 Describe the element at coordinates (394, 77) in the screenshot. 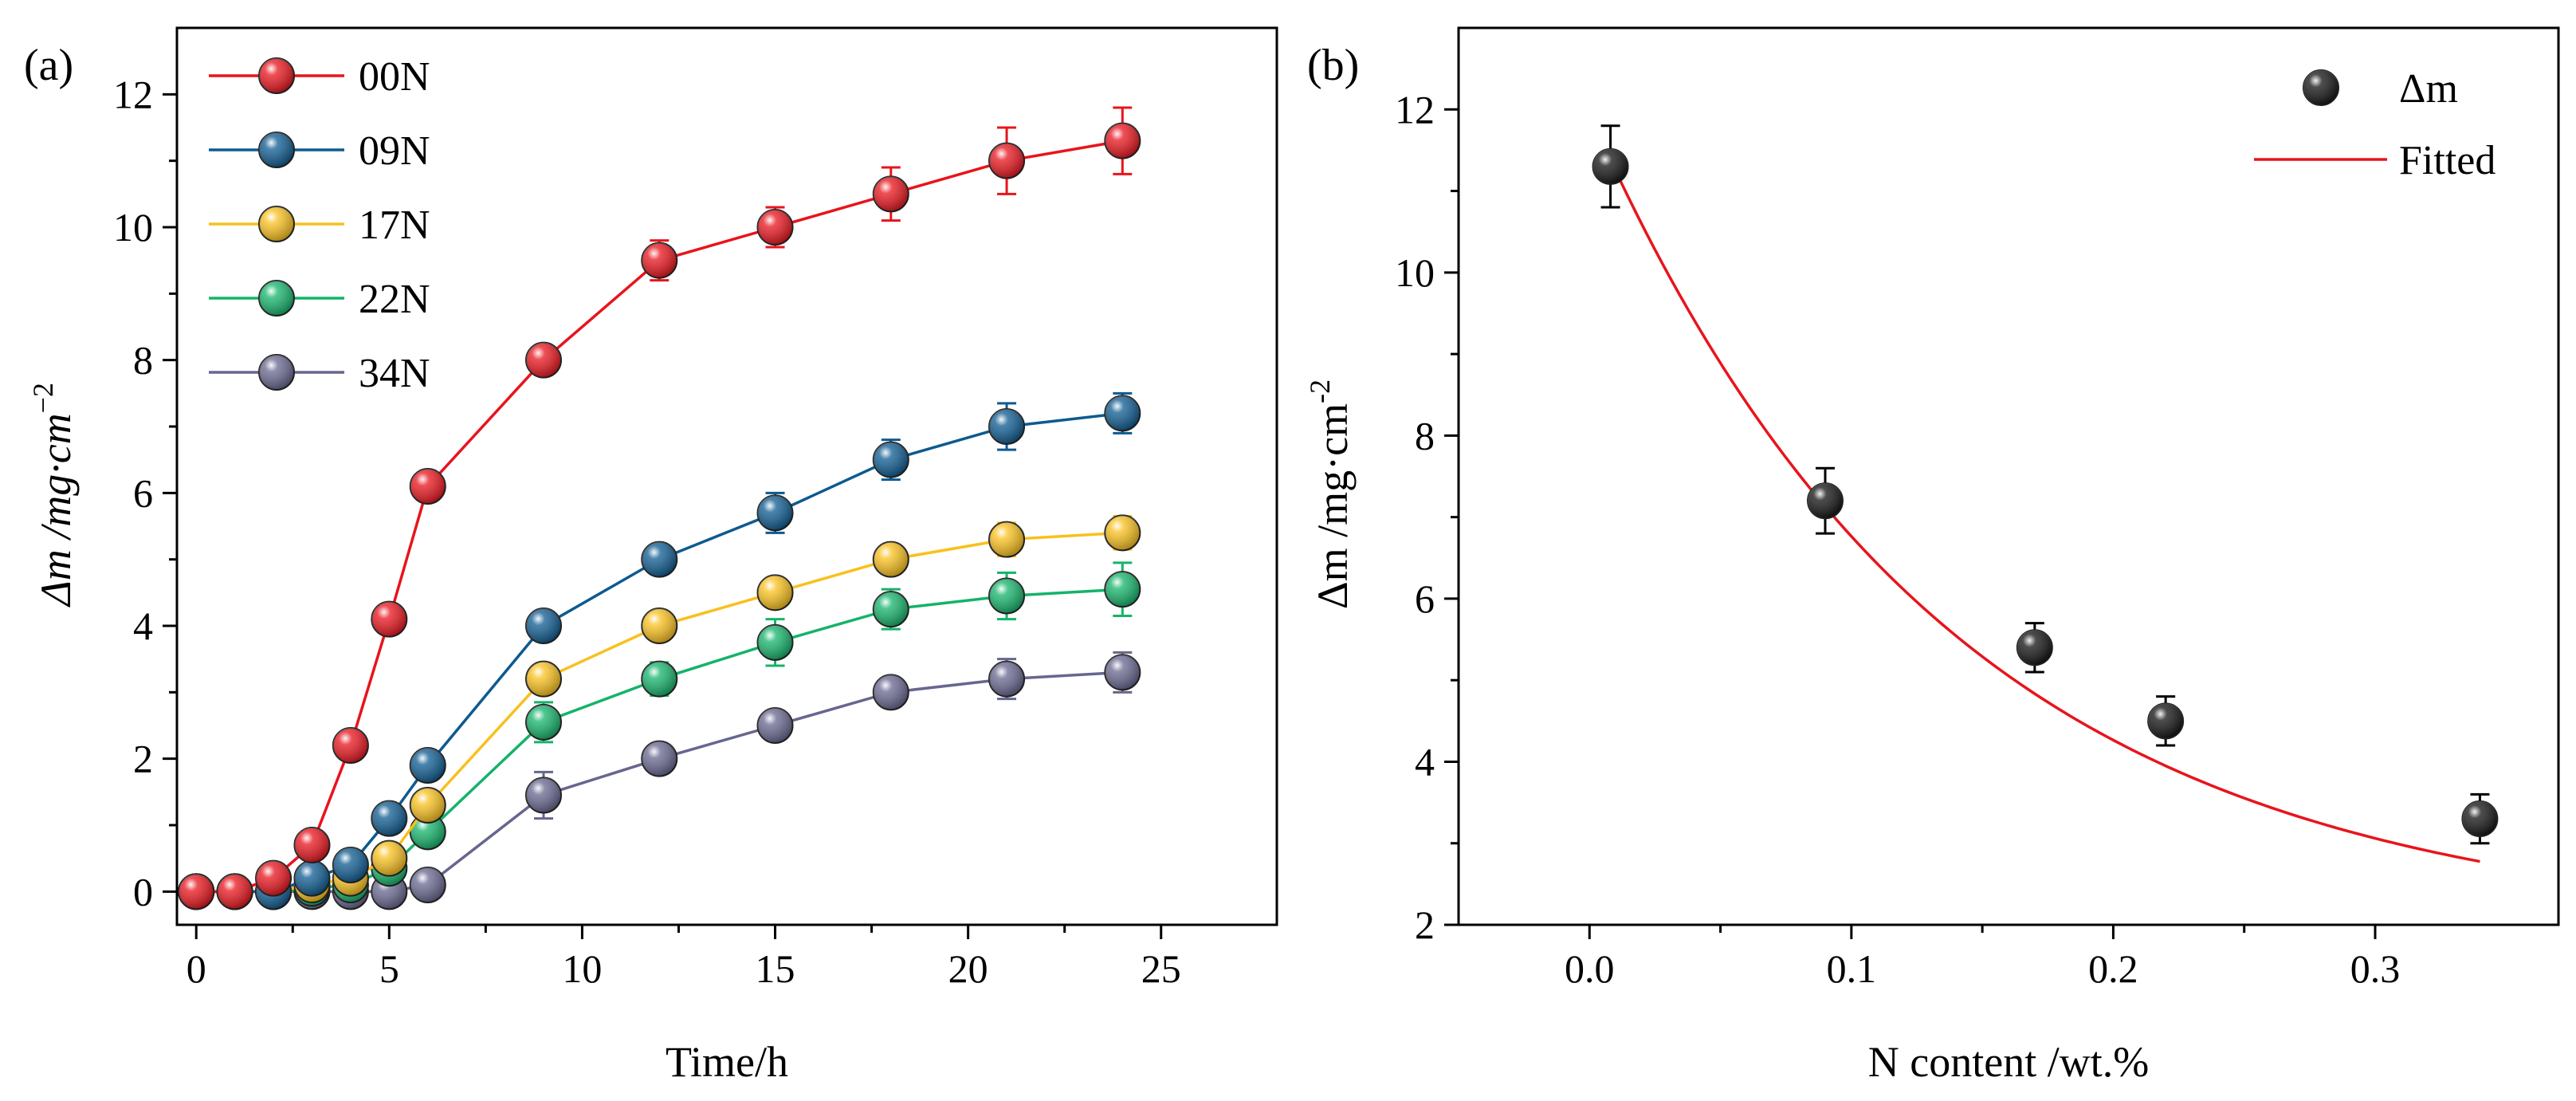

I see `legend-00N-label: 00N` at that location.